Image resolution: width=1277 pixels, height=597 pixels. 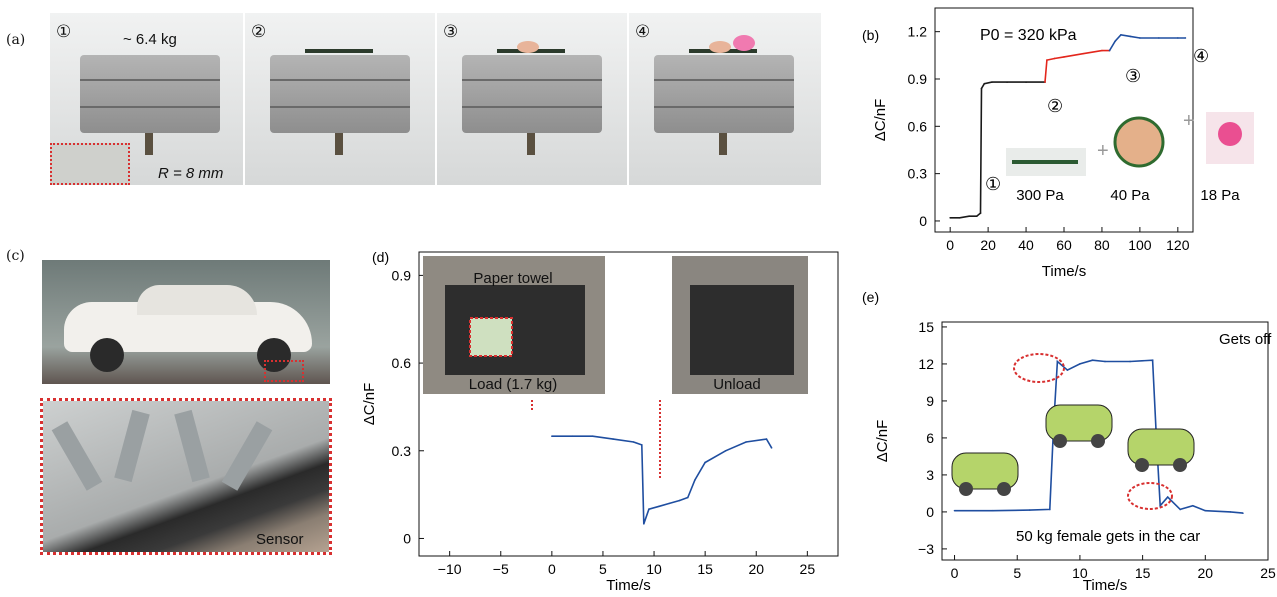 What do you see at coordinates (993, 184) in the screenshot?
I see `chart-step-marker: ①` at bounding box center [993, 184].